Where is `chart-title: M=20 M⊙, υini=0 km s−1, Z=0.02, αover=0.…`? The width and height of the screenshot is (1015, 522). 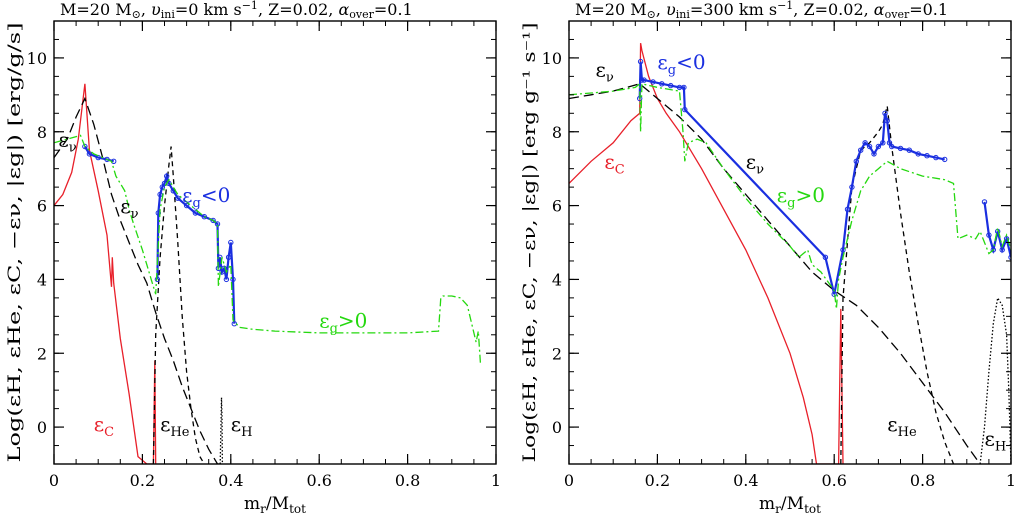
chart-title: M=20 M⊙, υini=0 km s−1, Z=0.02, αover=0.… is located at coordinates (236, 10).